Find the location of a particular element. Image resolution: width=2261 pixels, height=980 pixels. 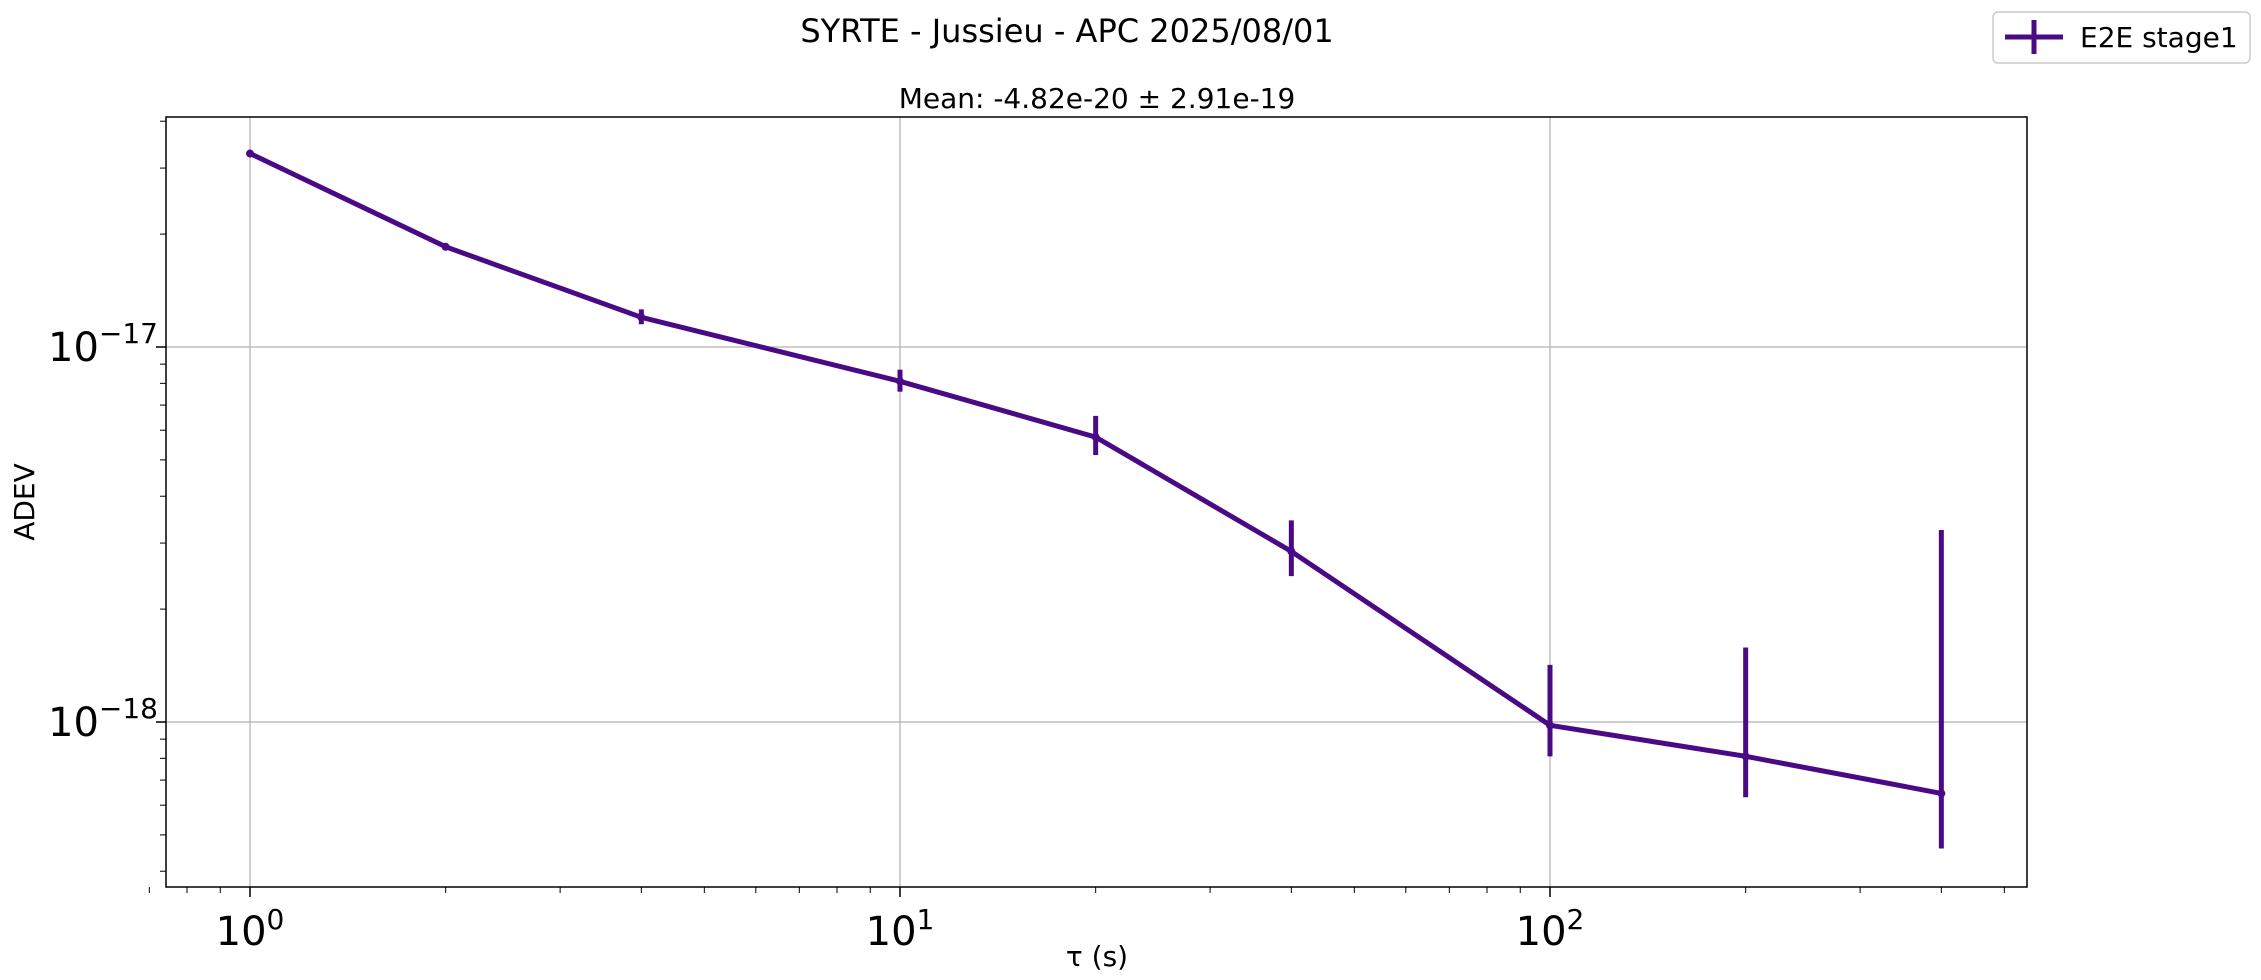

x-tick-labels: 100 101 102 is located at coordinates (900, 929).